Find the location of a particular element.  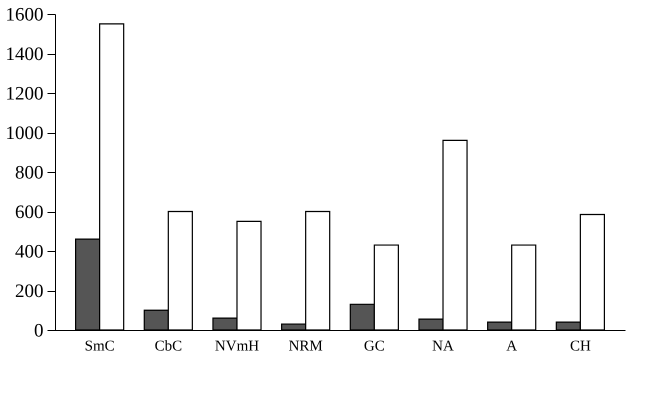

y-tick-label: 1200 is located at coordinates (25, 94).